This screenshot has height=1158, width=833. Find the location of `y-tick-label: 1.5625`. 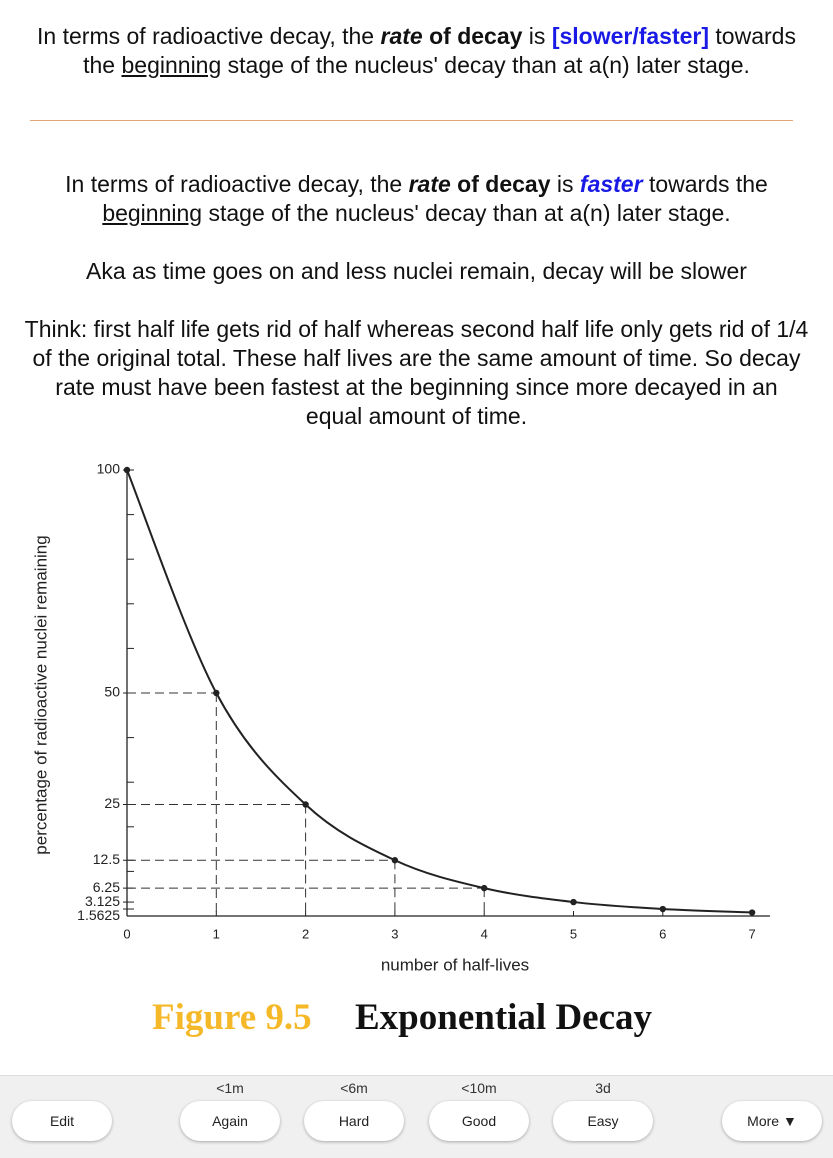

y-tick-label: 1.5625 is located at coordinates (98, 915).